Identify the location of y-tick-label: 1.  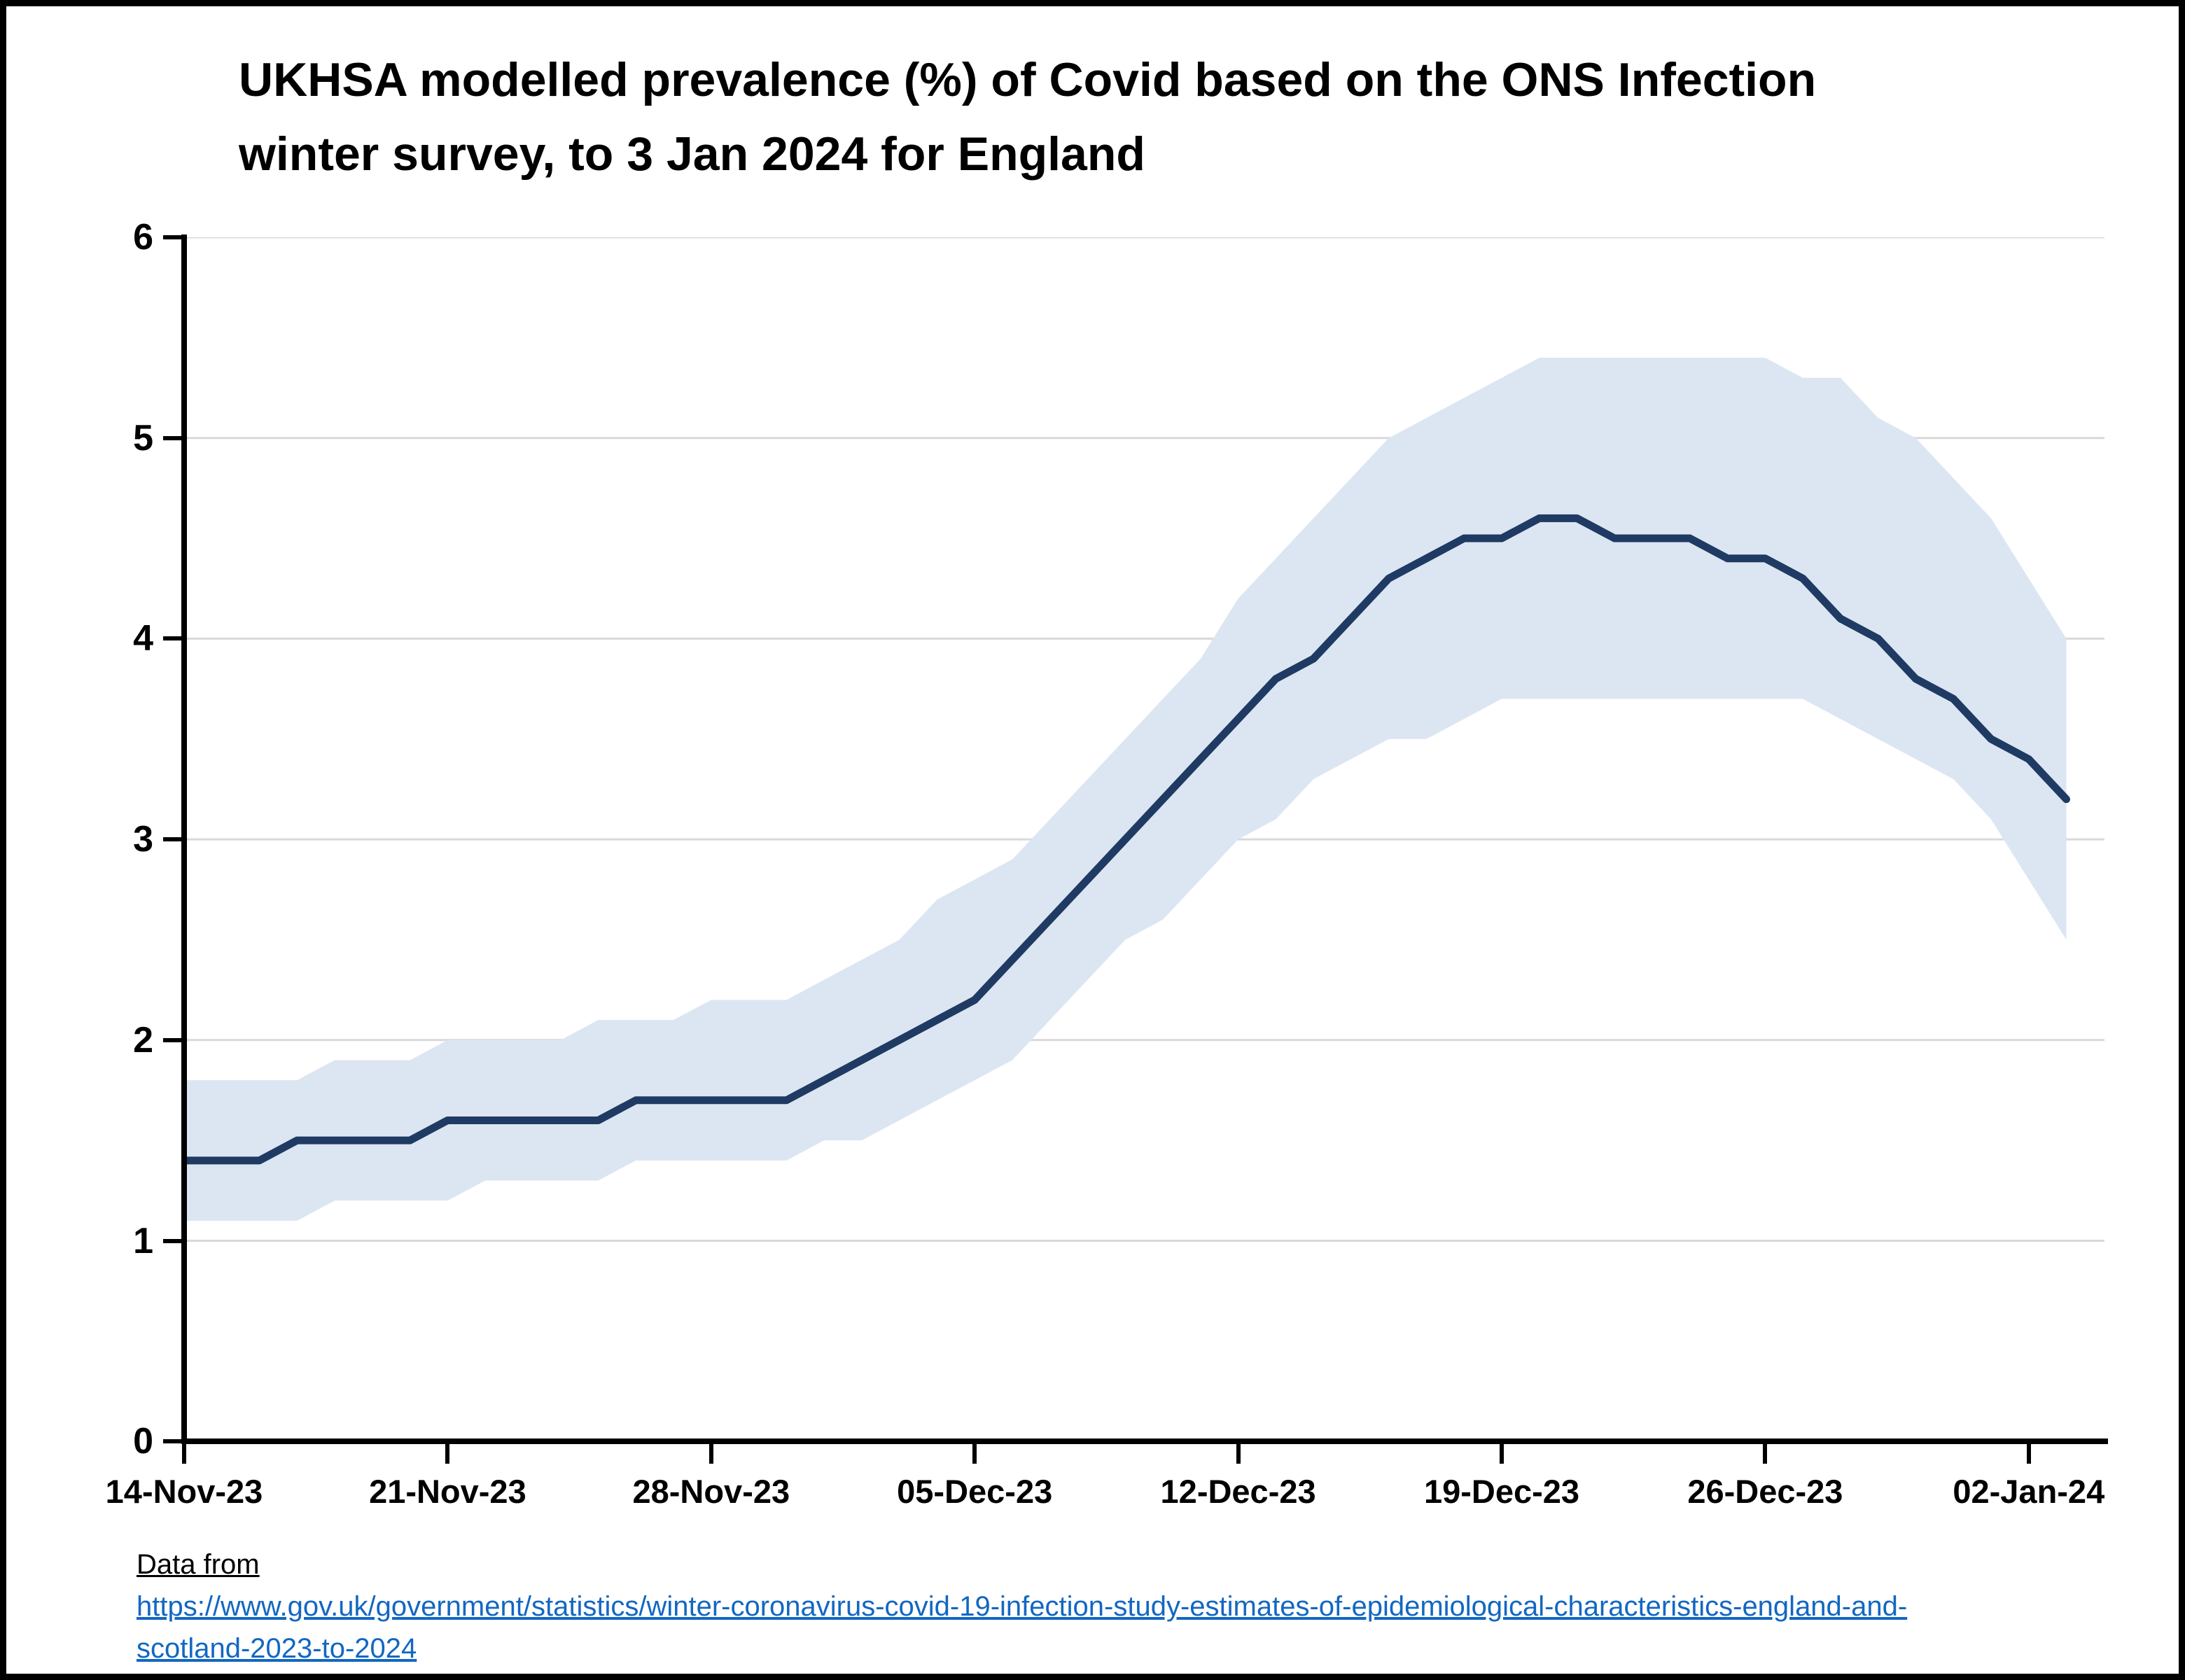
(143, 1240).